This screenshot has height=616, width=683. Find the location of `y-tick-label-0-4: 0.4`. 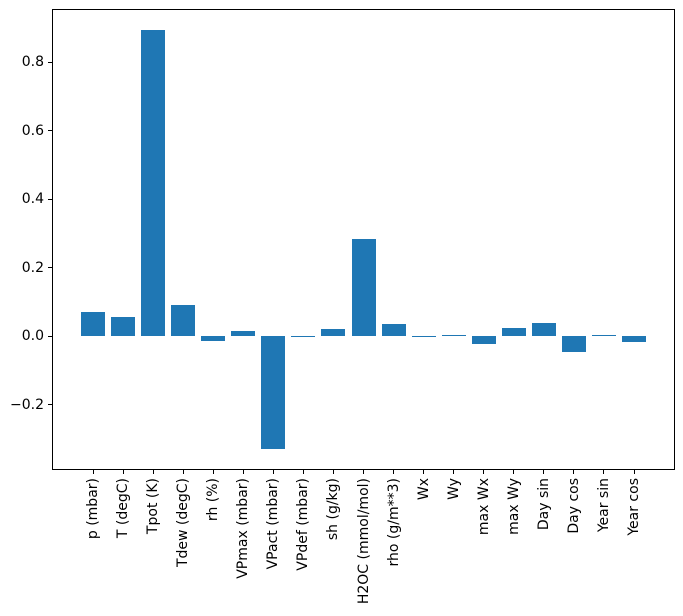

y-tick-label-0-4: 0.4 is located at coordinates (32, 199).